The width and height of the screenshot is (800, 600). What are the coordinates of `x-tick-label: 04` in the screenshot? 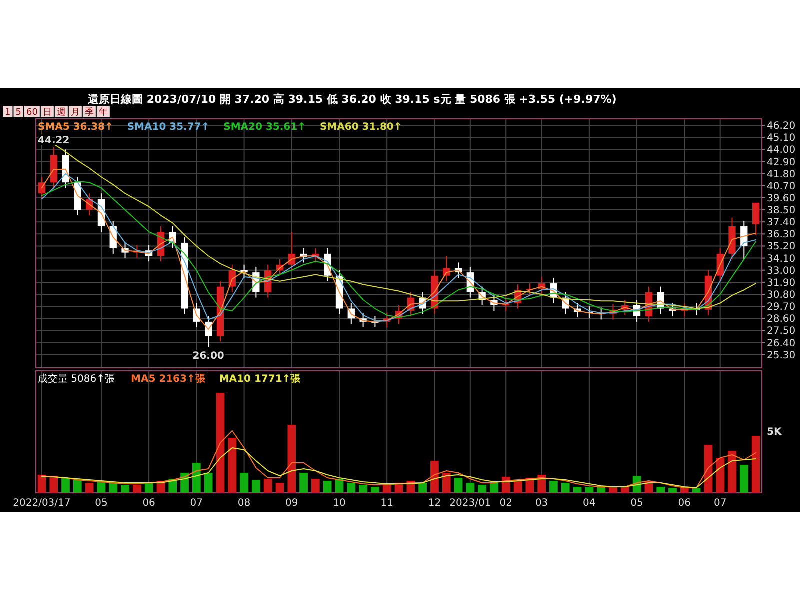 It's located at (589, 503).